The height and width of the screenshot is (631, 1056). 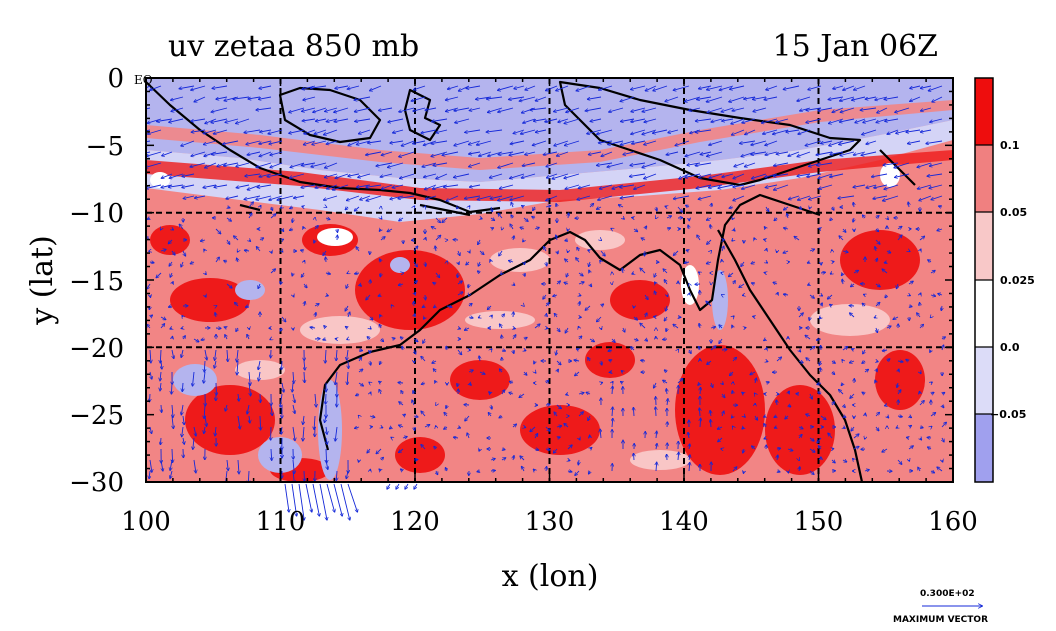 I want to click on chart-title-left: uv zetaa 850 mb, so click(x=293, y=46).